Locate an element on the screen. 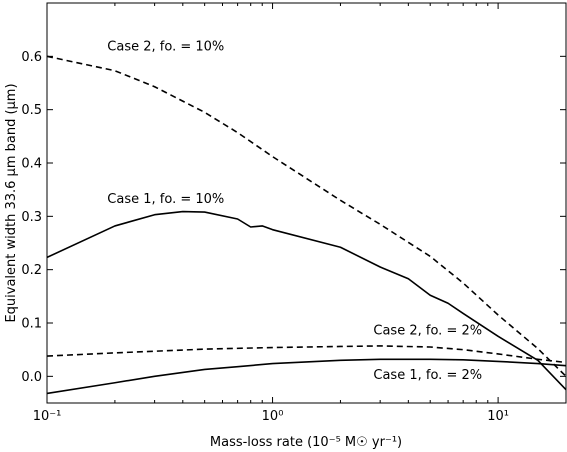 This screenshot has height=452, width=567. y-tick-label: 0.1 is located at coordinates (31, 324).